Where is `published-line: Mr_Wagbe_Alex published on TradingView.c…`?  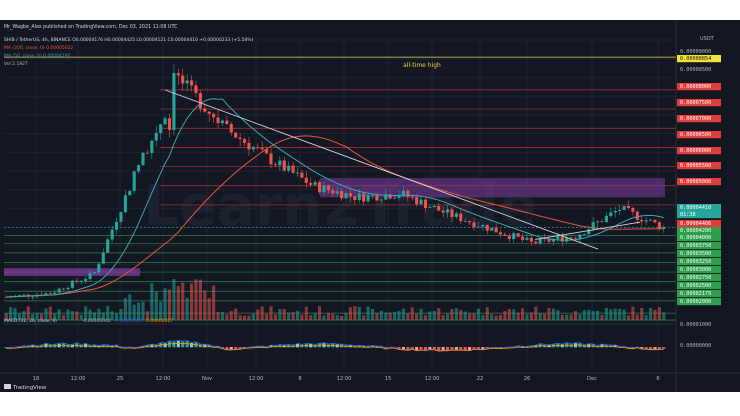 published-line: Mr_Wagbe_Alex published on TradingView.c… is located at coordinates (91, 27).